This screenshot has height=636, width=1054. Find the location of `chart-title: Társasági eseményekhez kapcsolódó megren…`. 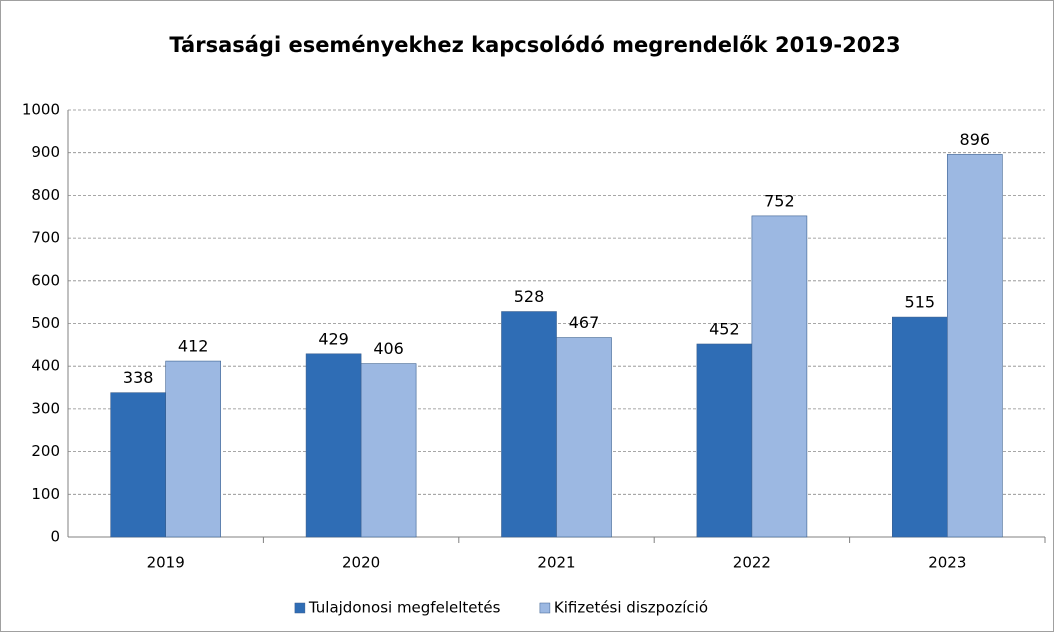

chart-title: Társasági eseményekhez kapcsolódó megren… is located at coordinates (534, 45).